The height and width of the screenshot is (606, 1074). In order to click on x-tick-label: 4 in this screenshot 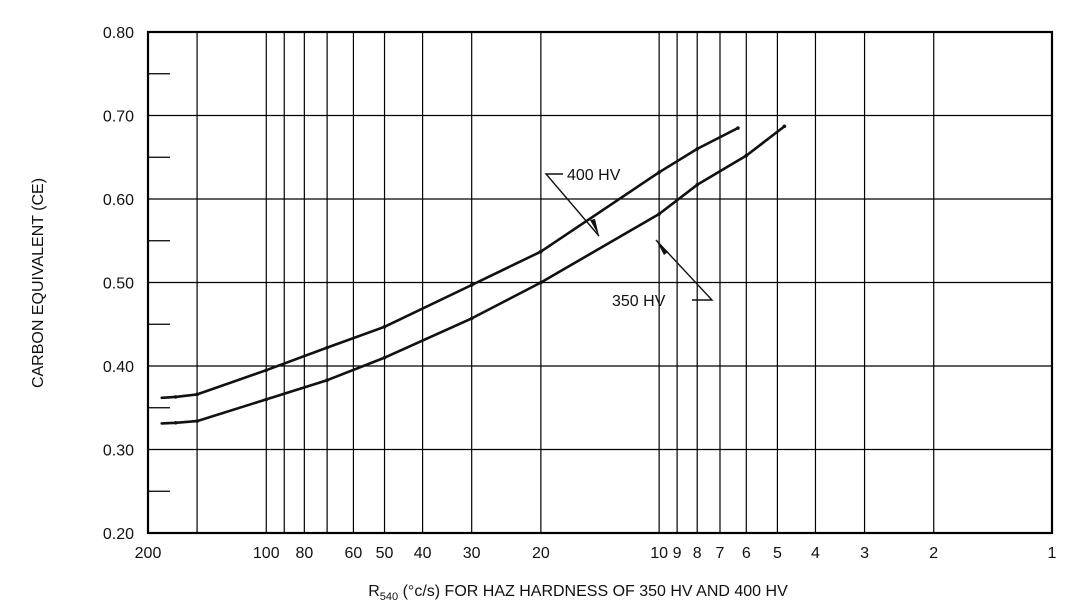, I will do `click(815, 553)`.